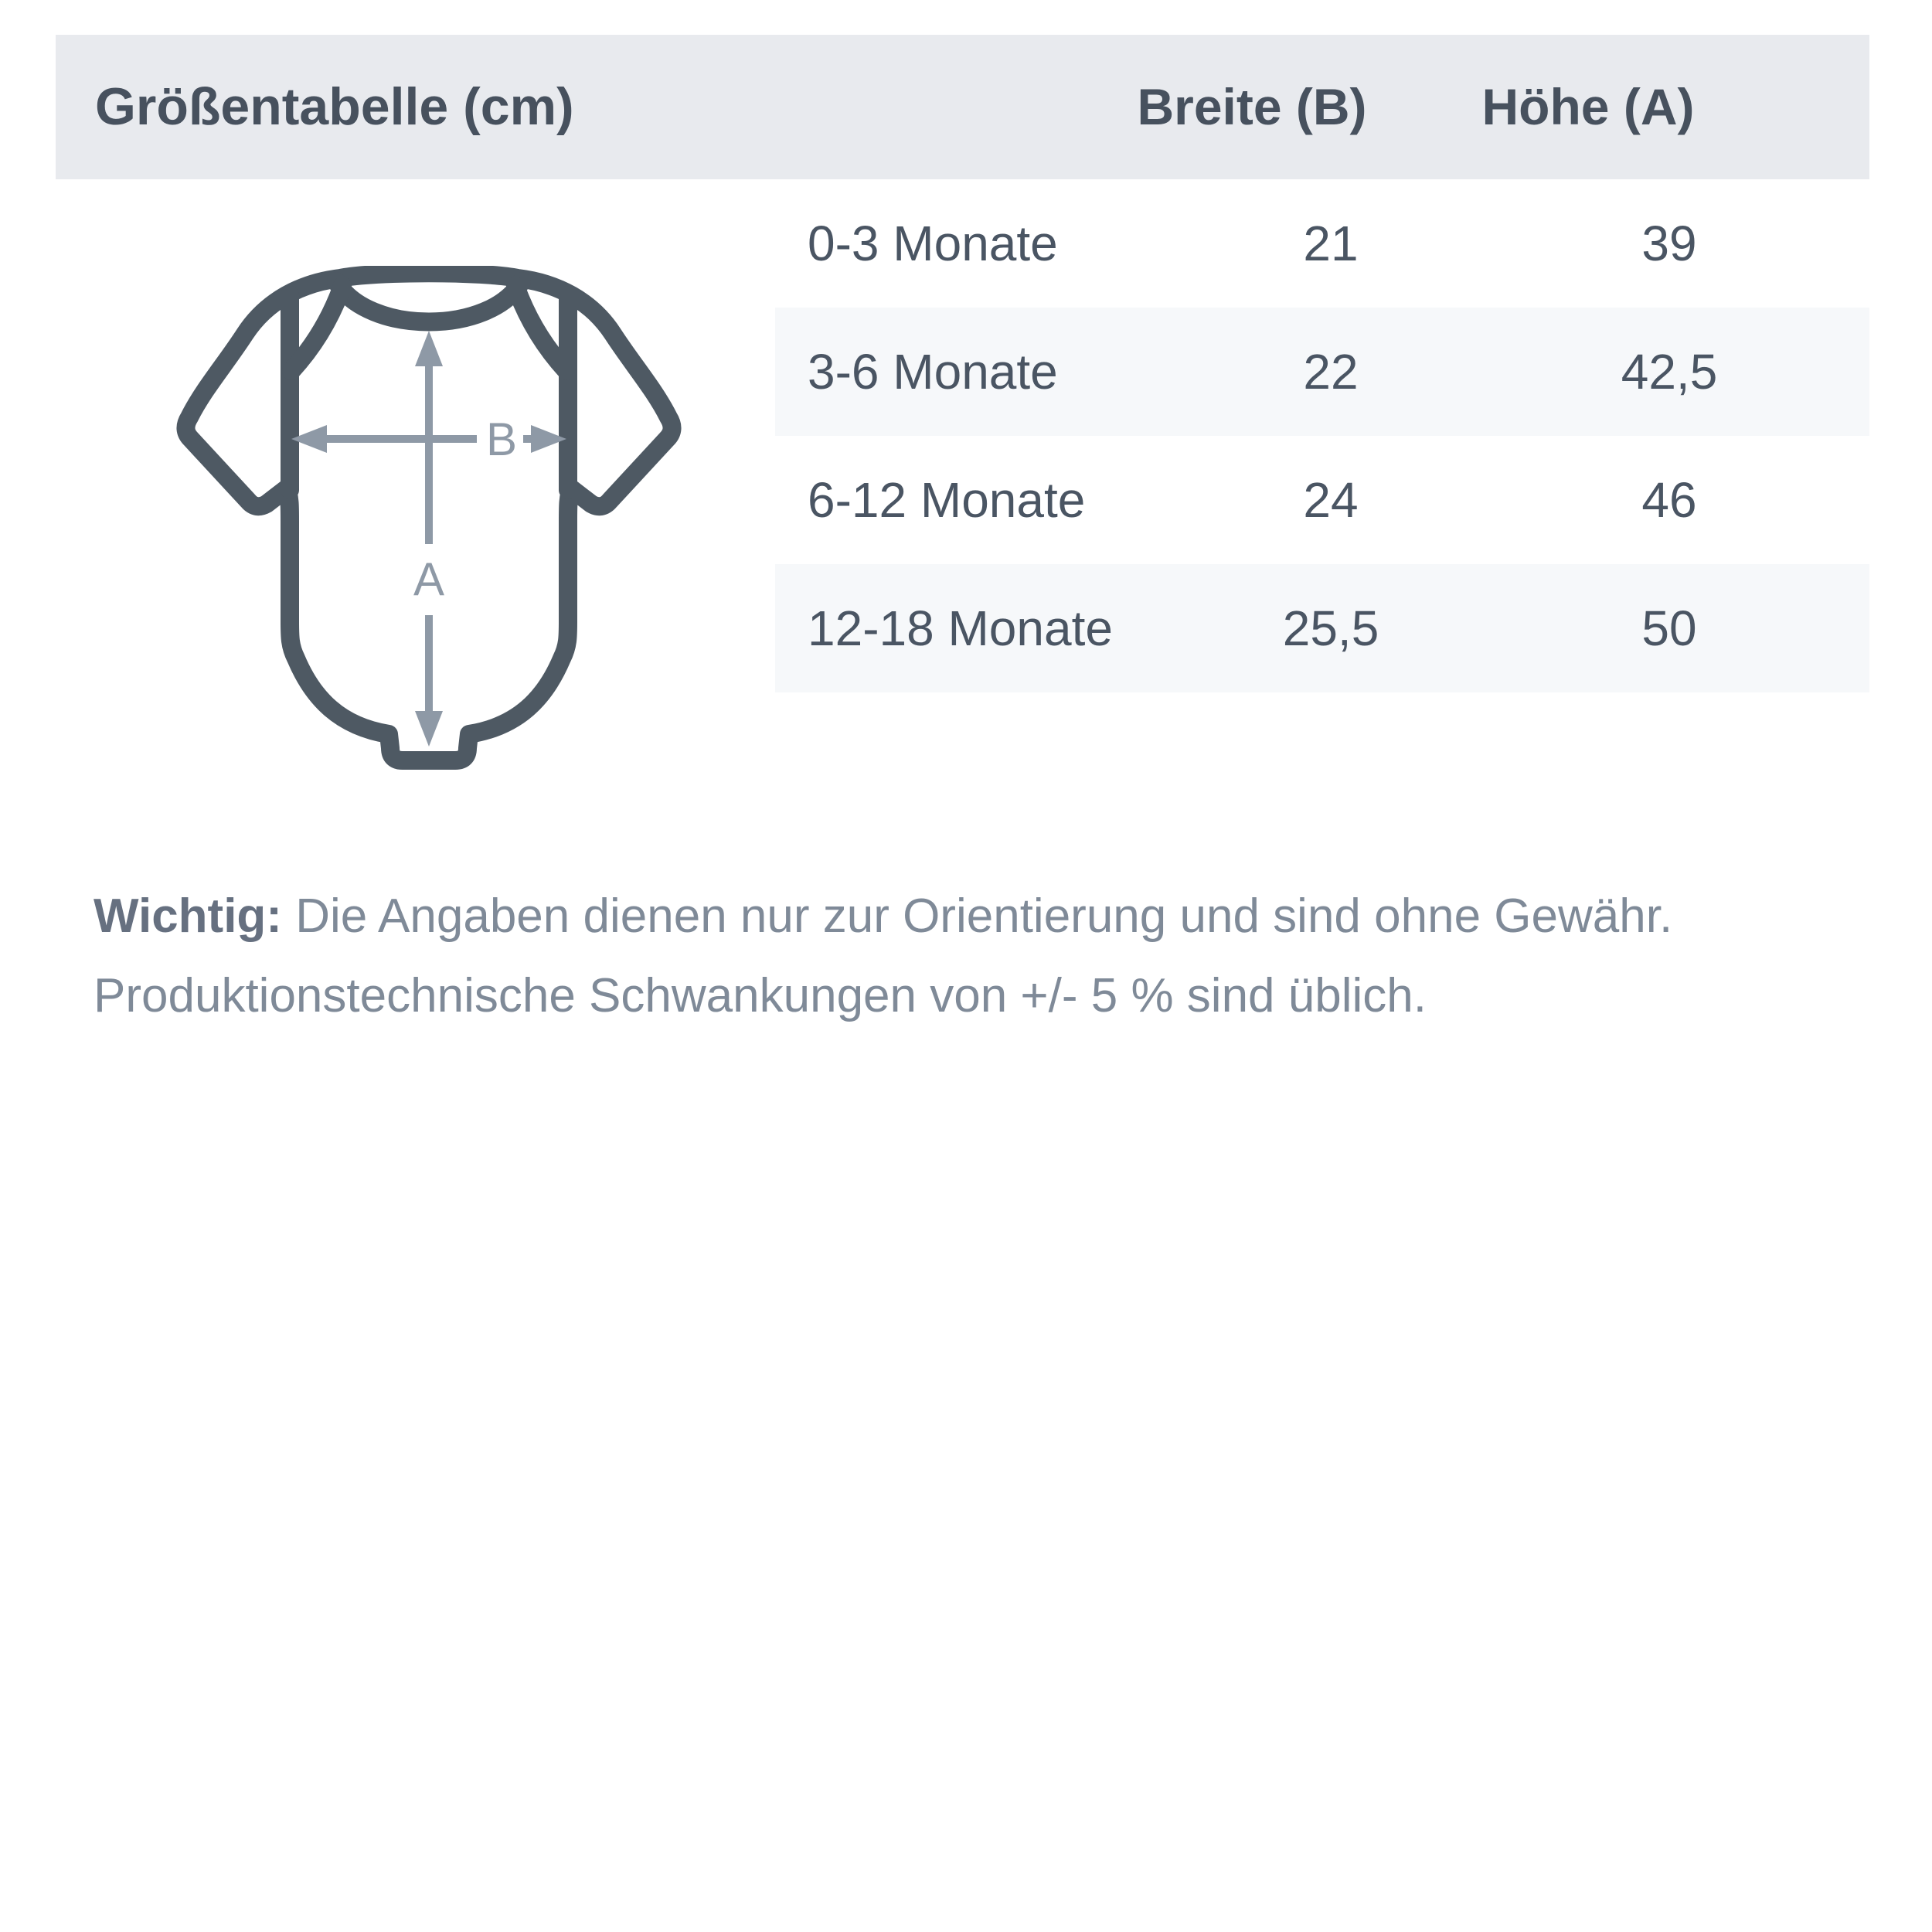 The image size is (1932, 1932). I want to click on width-value: 21, so click(1331, 244).